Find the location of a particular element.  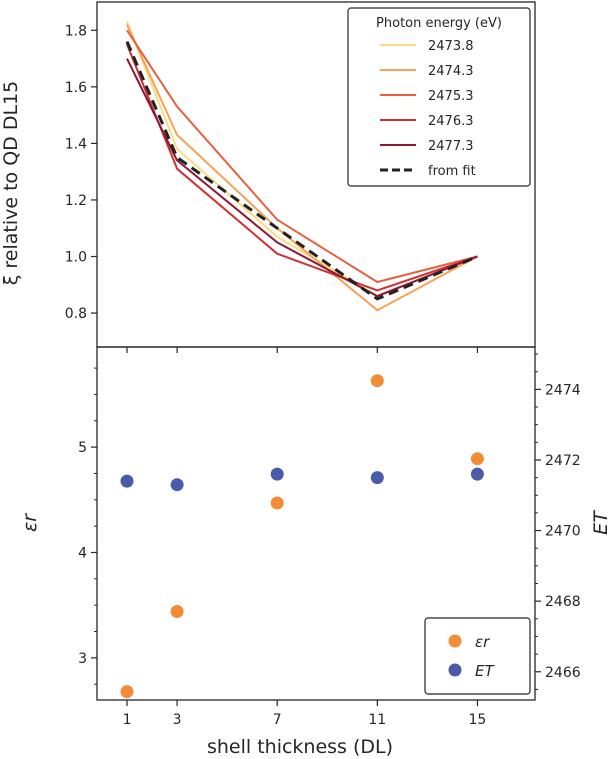

top-legend-box is located at coordinates (439, 97).